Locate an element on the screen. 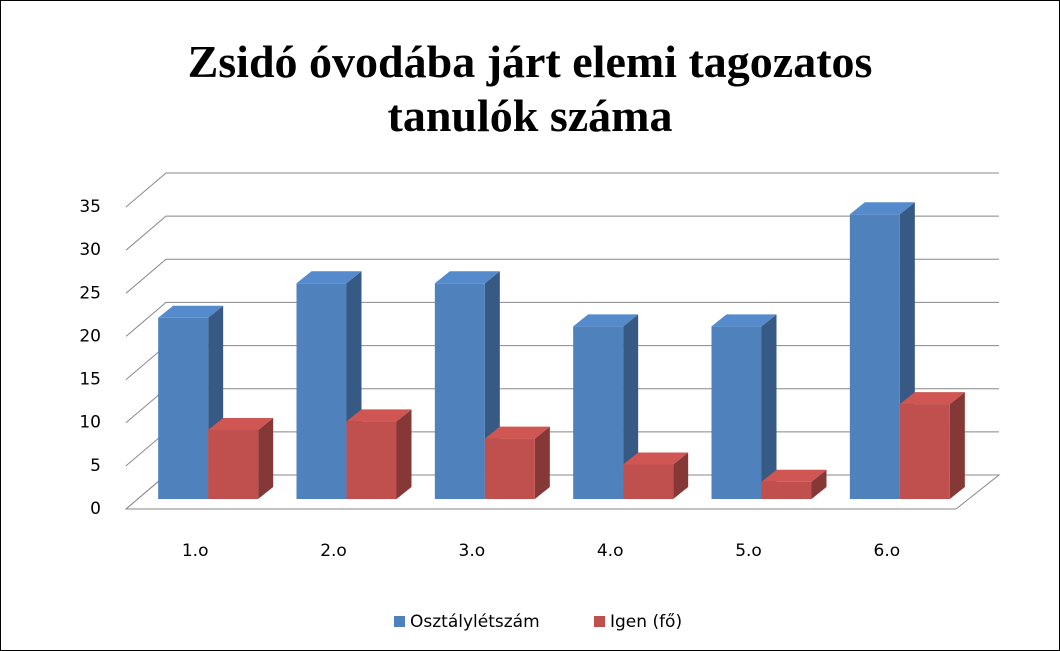 This screenshot has width=1060, height=651. y-tick-label: 15 is located at coordinates (90, 380).